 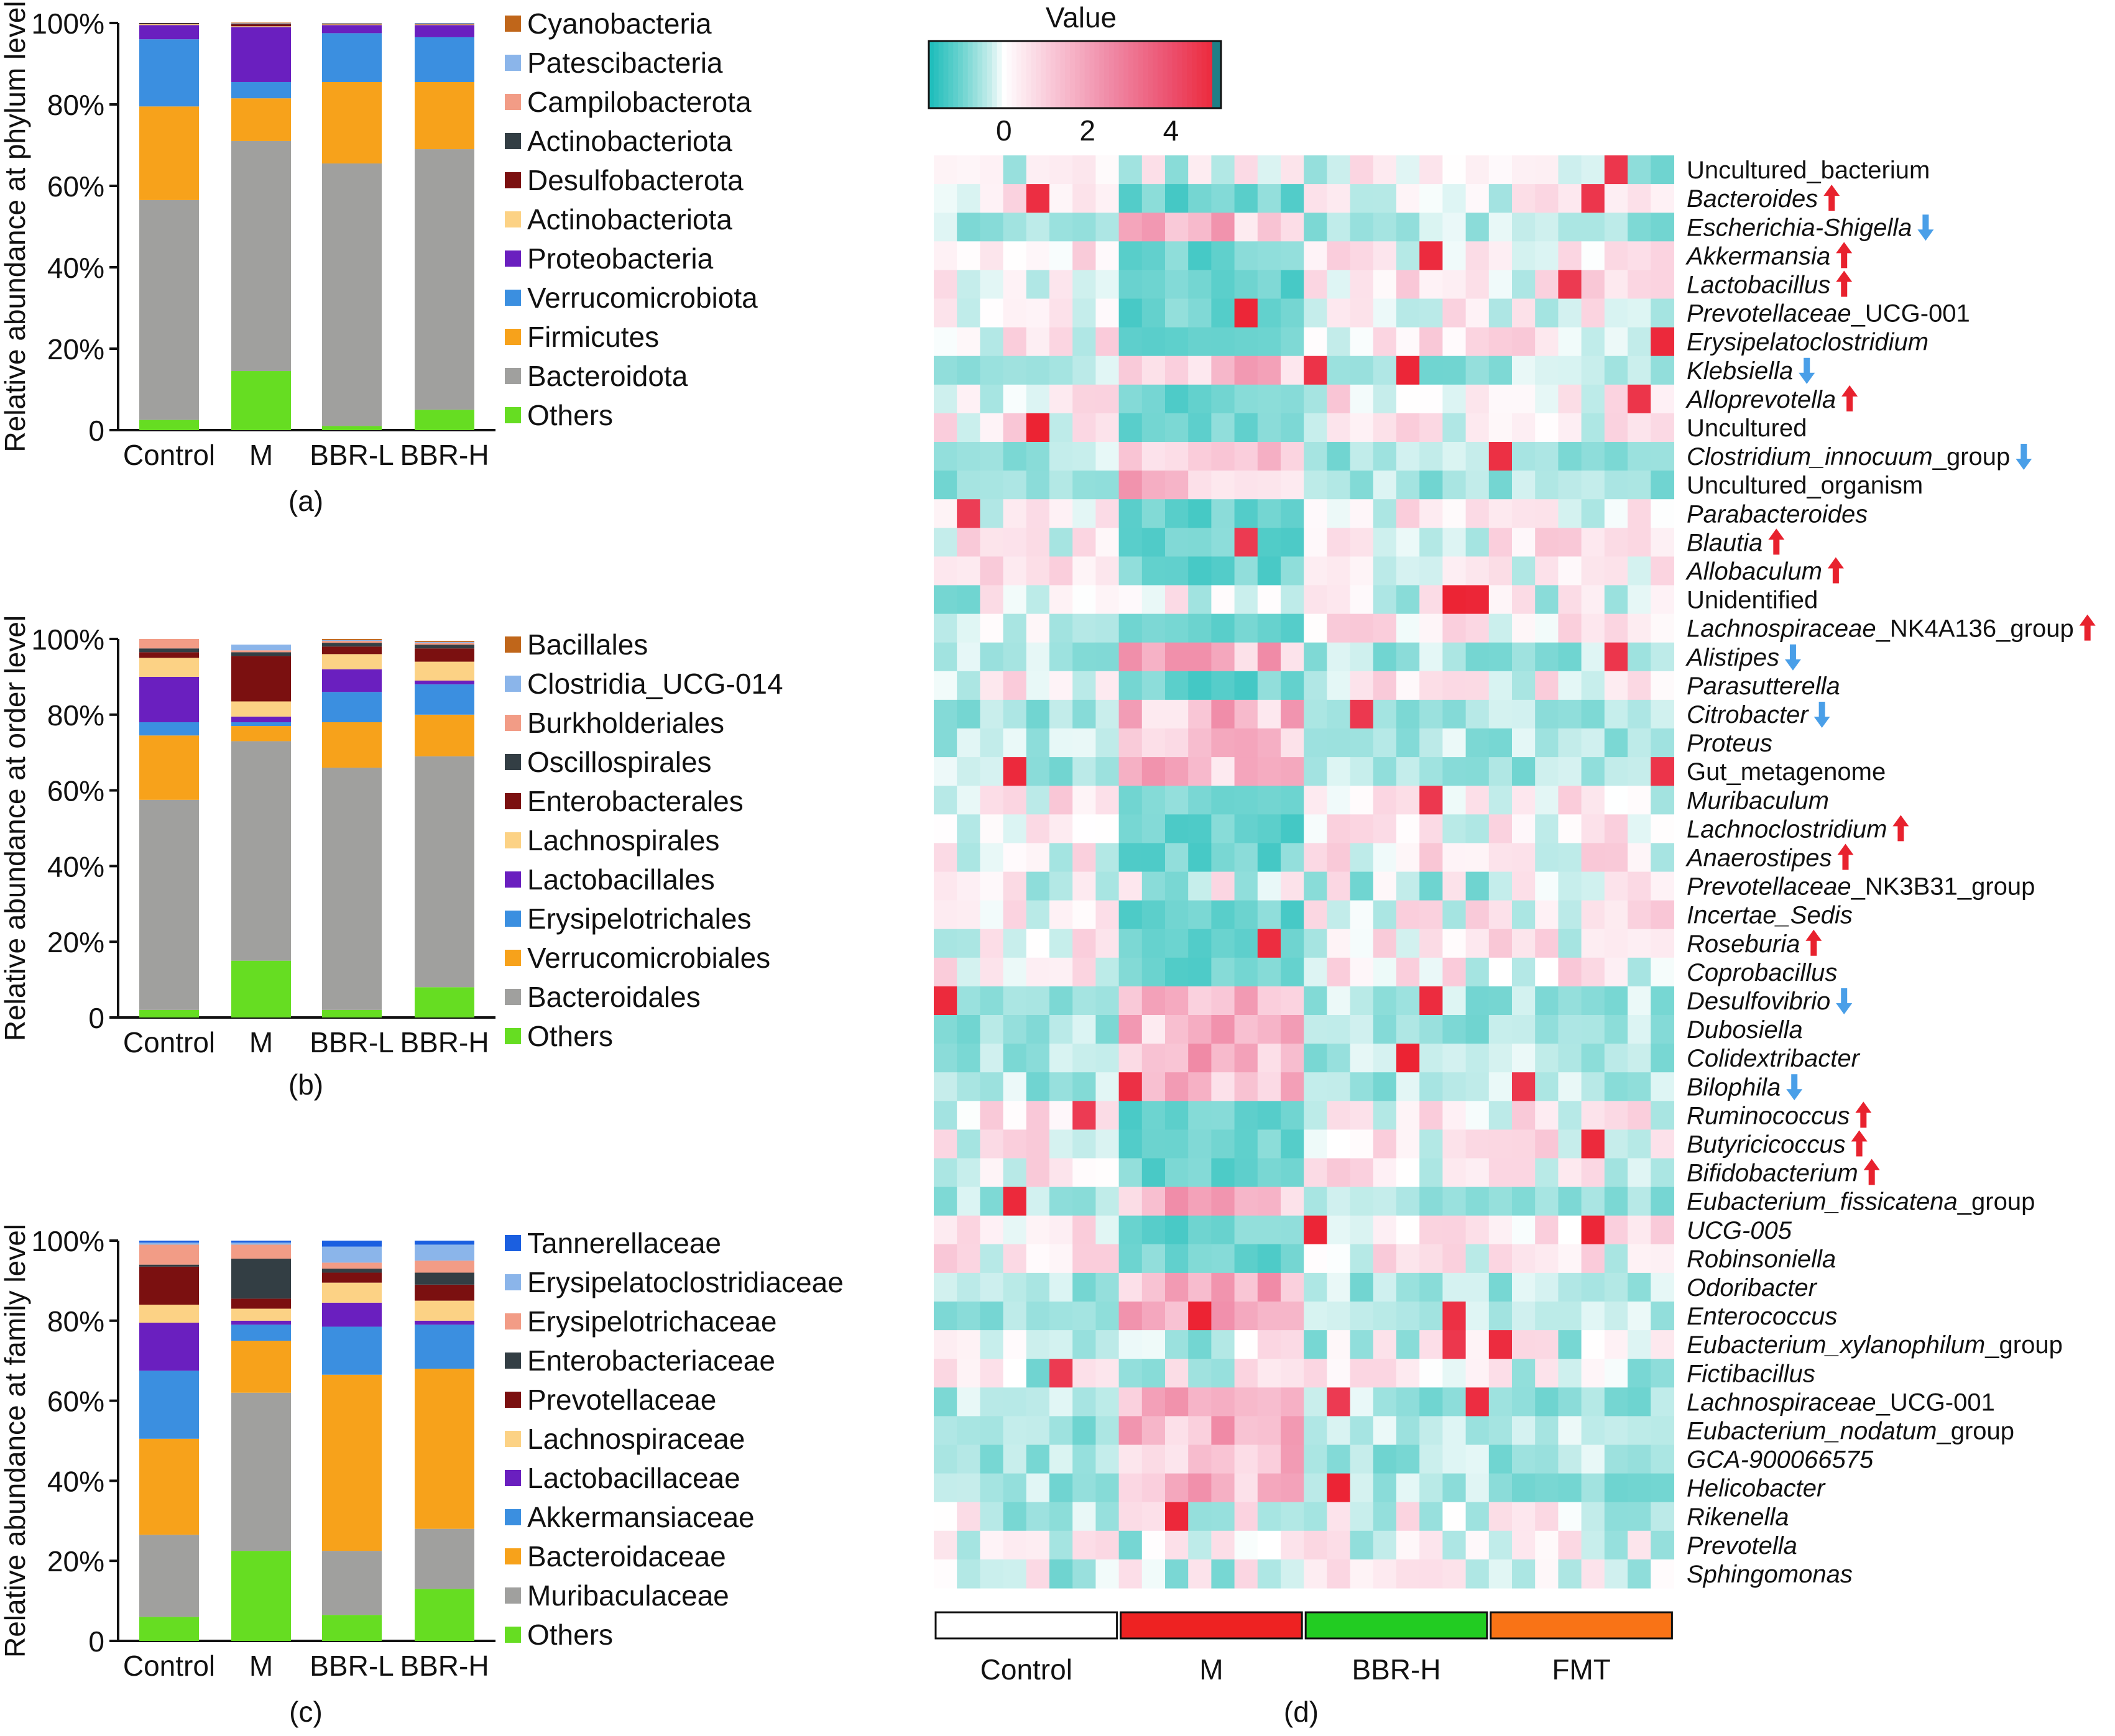 I want to click on y-tick-label: 100%, so click(x=68, y=23).